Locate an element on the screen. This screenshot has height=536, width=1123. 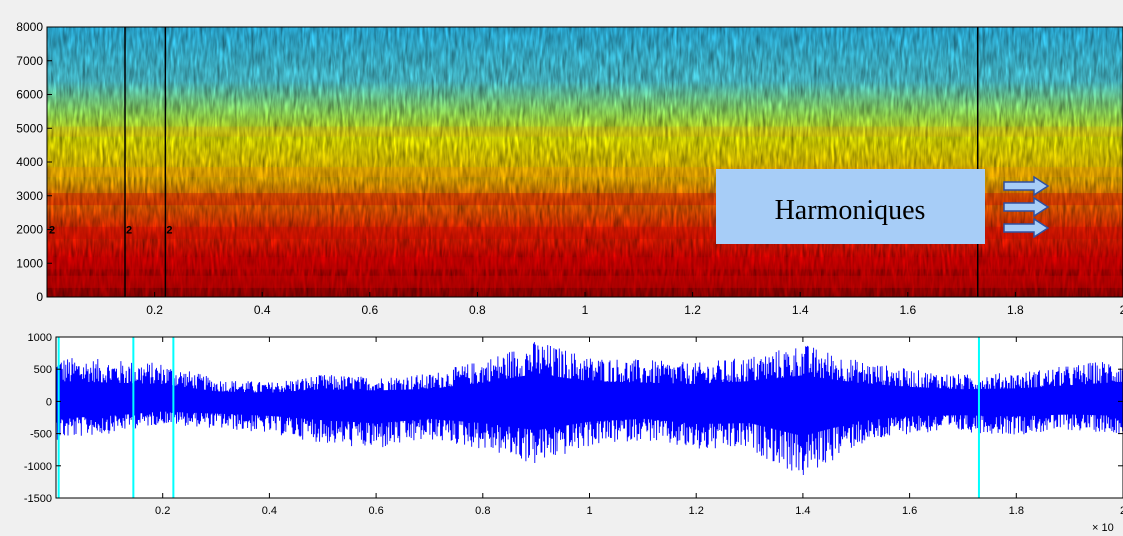
y-tick-label: 5000 is located at coordinates (29, 128).